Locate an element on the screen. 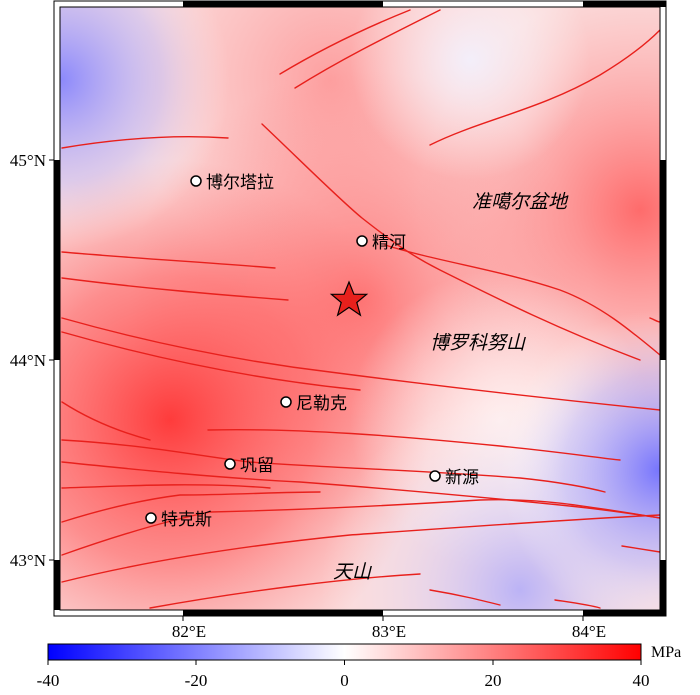 This screenshot has width=700, height=695. city-xinyuan: 新源 is located at coordinates (454, 477).